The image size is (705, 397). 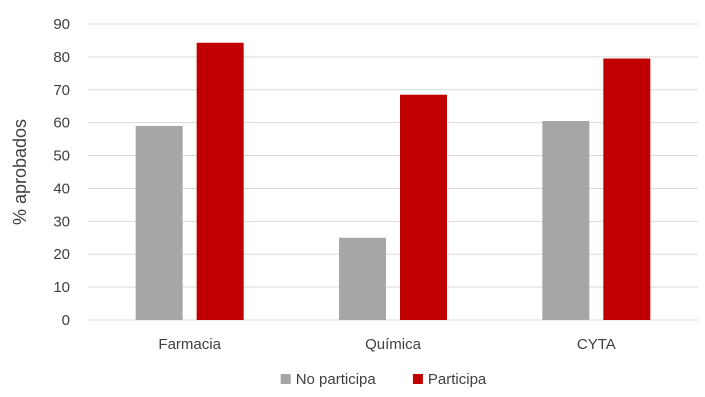 I want to click on y-tick-label: 90, so click(x=61, y=24).